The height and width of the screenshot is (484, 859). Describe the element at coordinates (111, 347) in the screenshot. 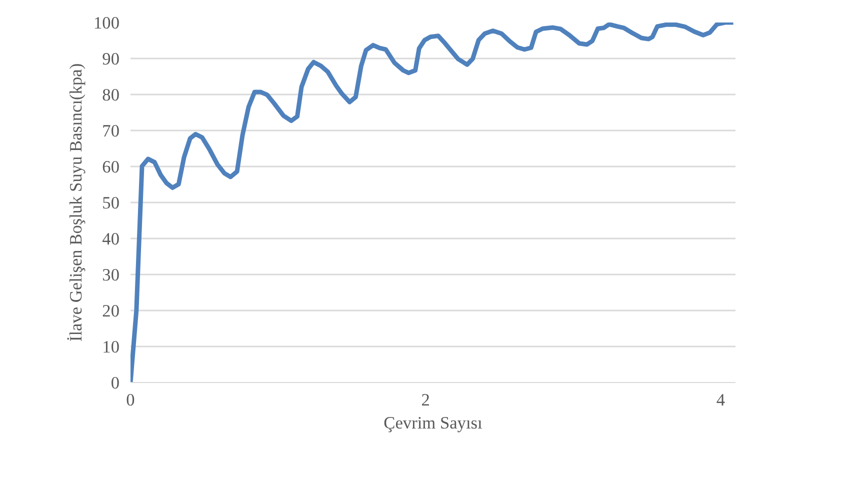

I see `y-tick-label: 10` at that location.